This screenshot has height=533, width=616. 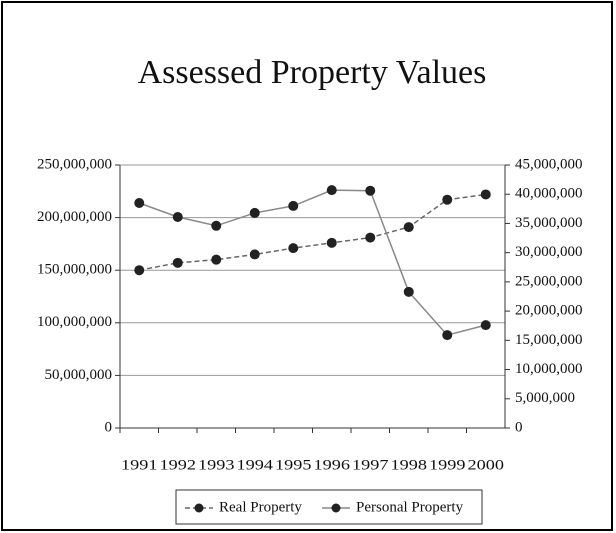 I want to click on y2-tick-label: 5,000,000, so click(x=545, y=398).